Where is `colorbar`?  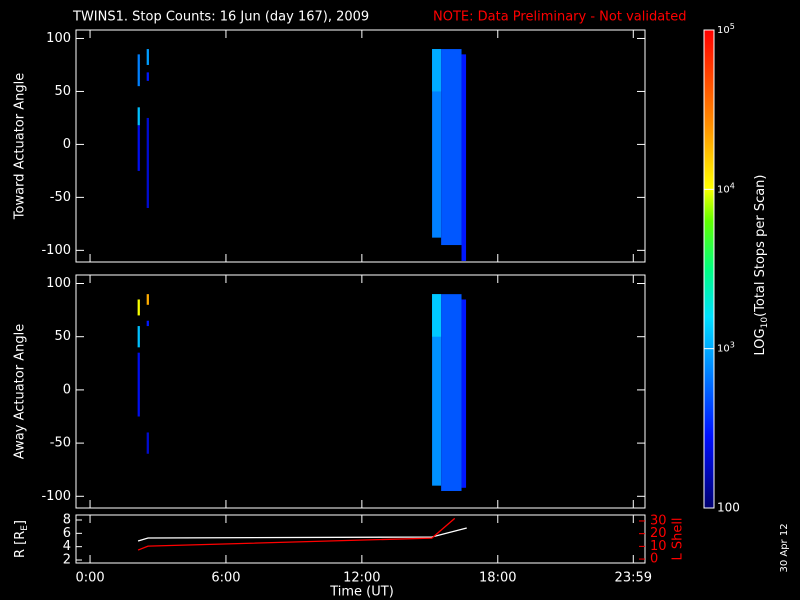 colorbar is located at coordinates (709, 269).